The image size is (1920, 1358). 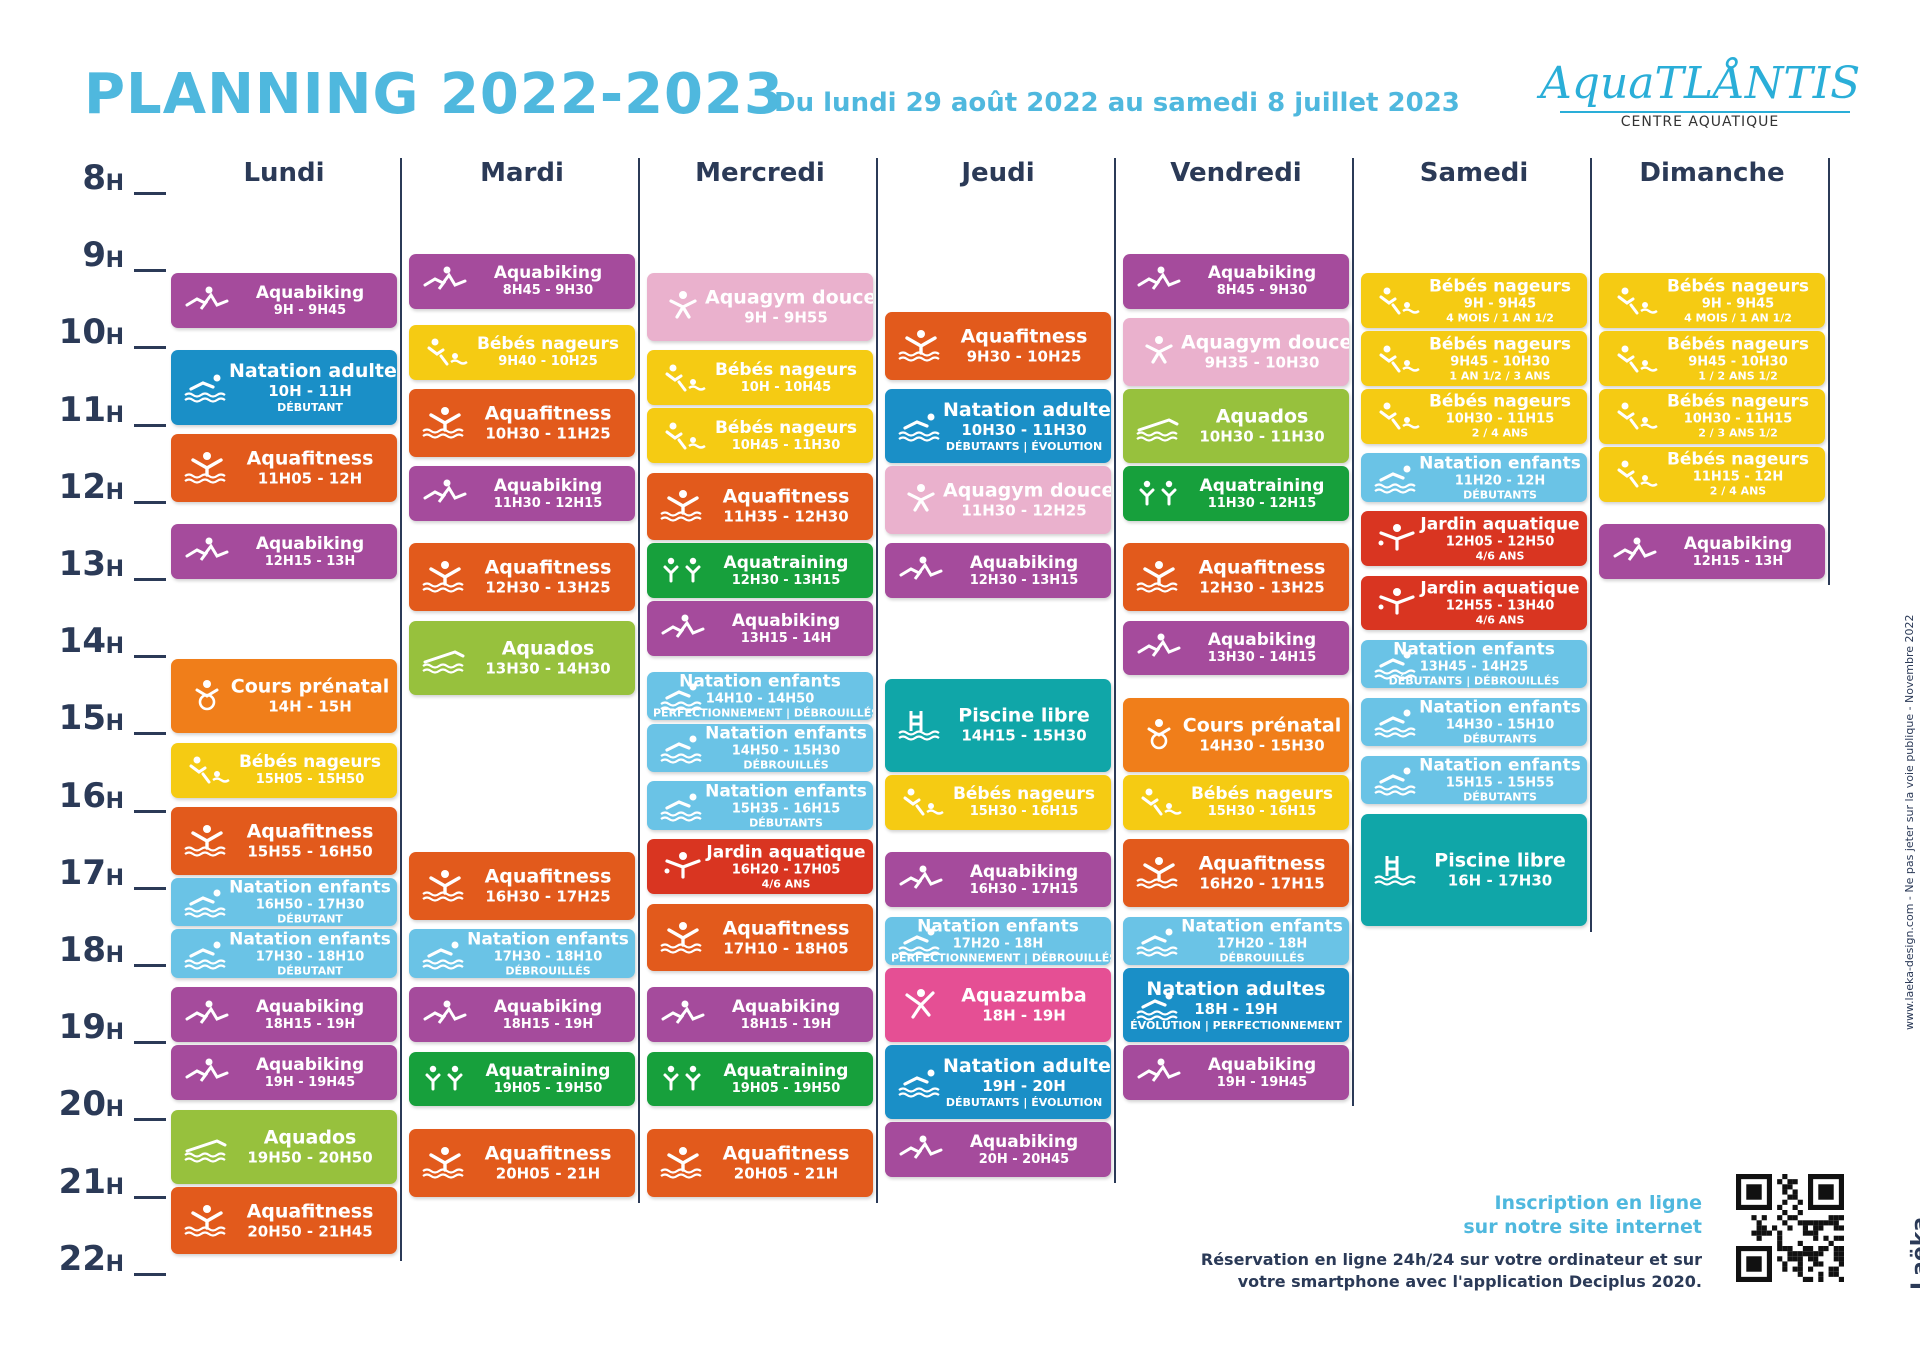 I want to click on activity-card: Aquafitness 17H10 - 18H05, so click(x=760, y=937).